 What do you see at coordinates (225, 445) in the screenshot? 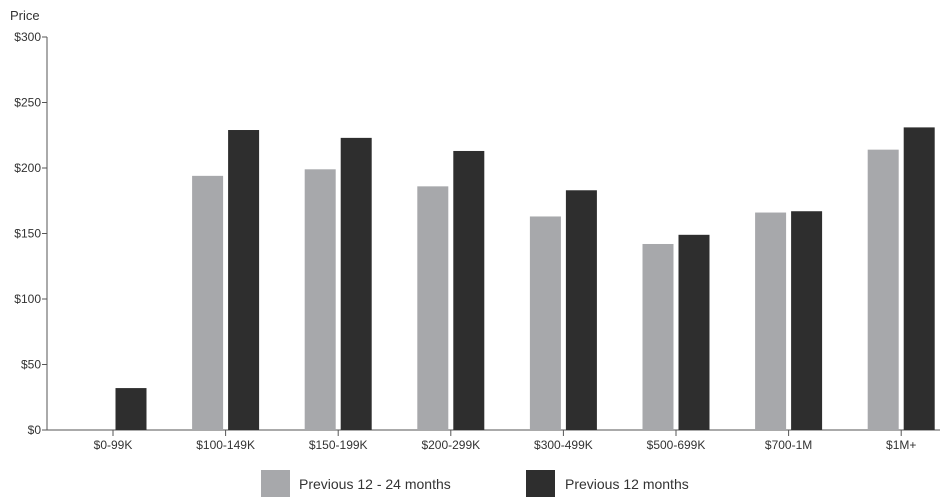
I see `x-tick-label: $100-149K` at bounding box center [225, 445].